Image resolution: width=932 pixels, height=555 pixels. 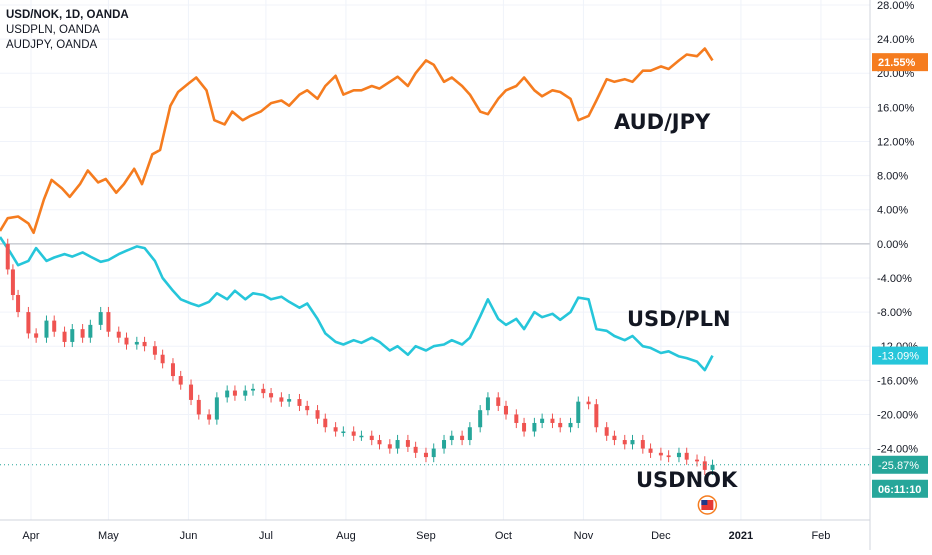 I want to click on y-tick-label: -20.00%, so click(x=897, y=415).